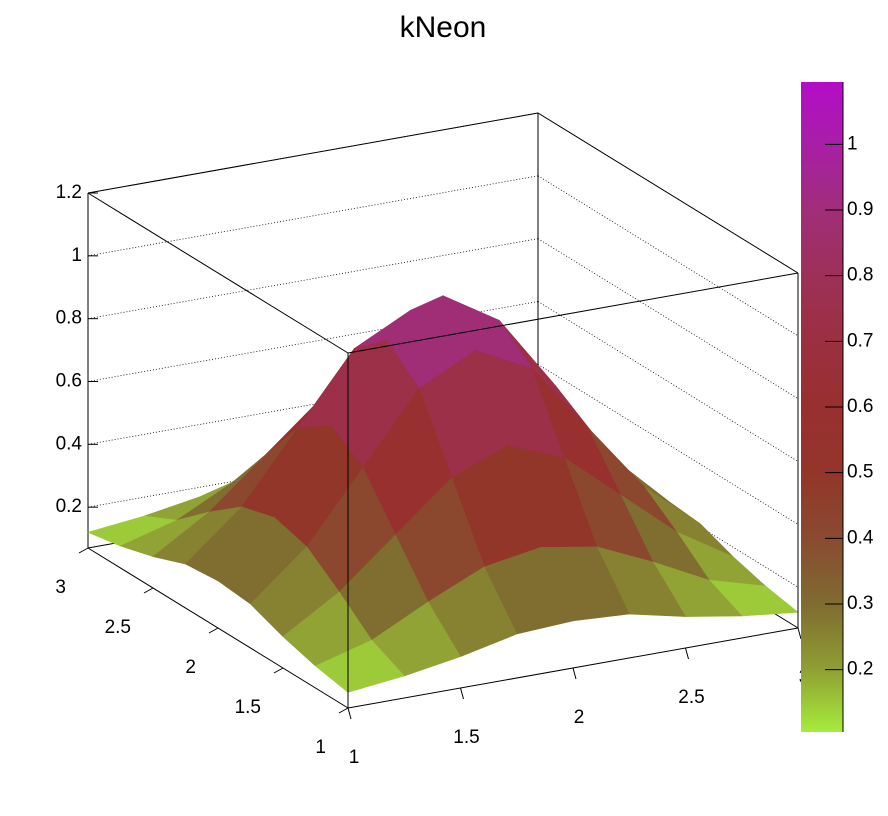 The height and width of the screenshot is (816, 888). Describe the element at coordinates (69, 318) in the screenshot. I see `z-tick-label: 0.8` at that location.